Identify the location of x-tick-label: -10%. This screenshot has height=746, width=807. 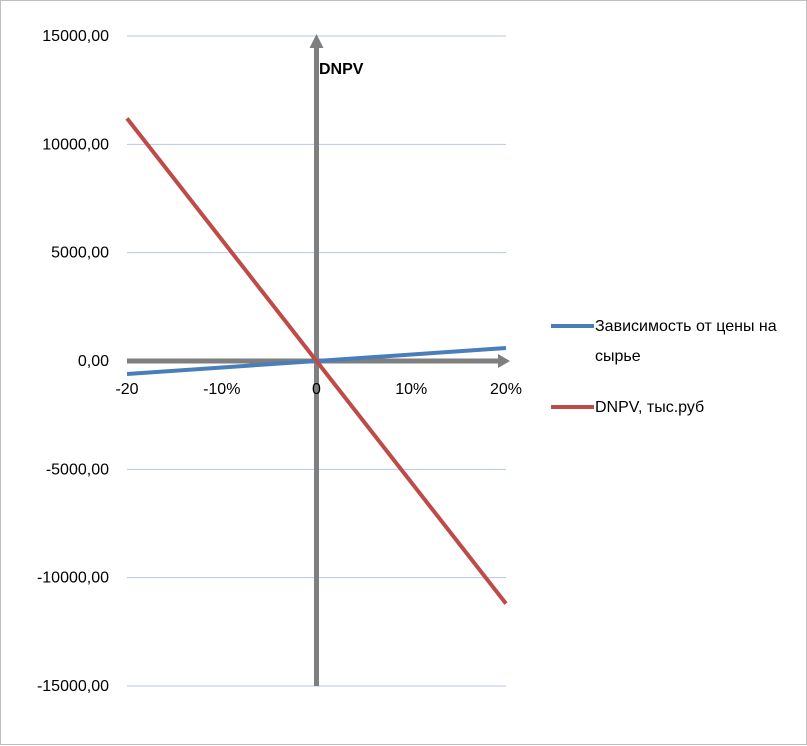
(221, 389).